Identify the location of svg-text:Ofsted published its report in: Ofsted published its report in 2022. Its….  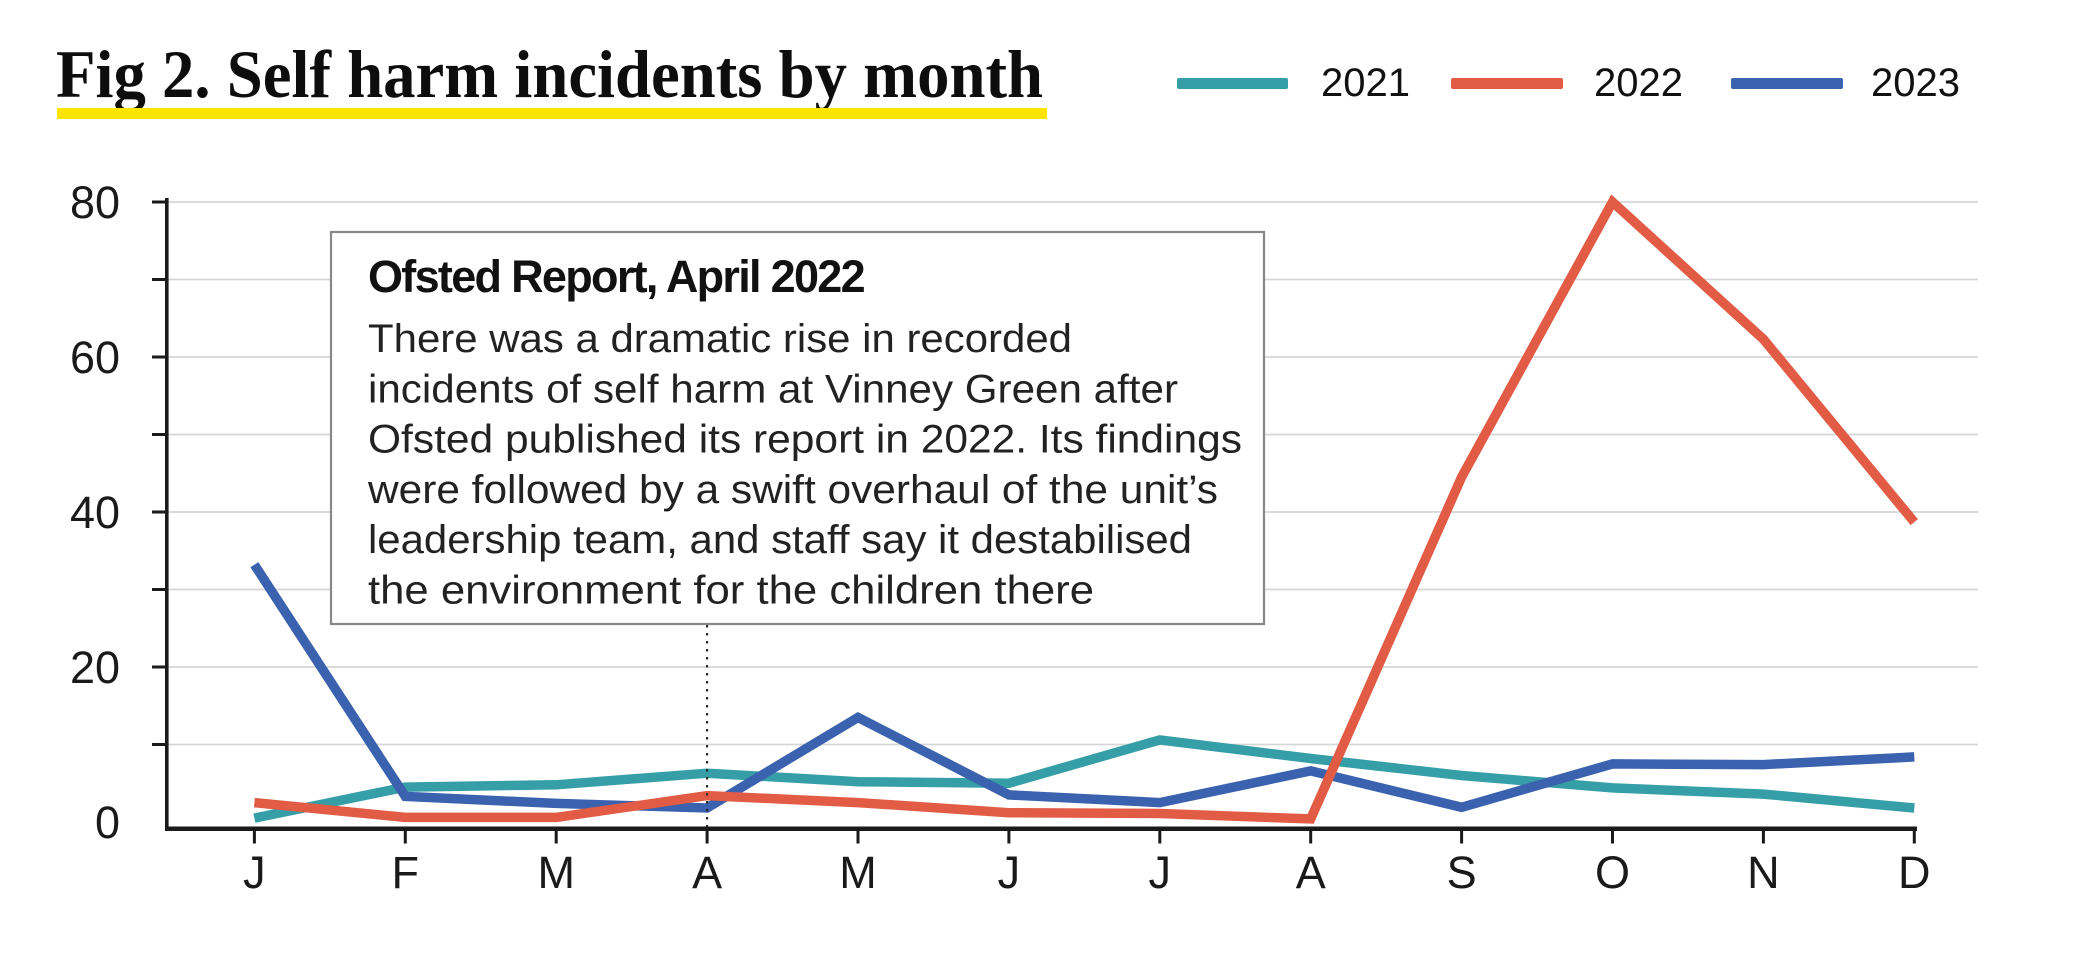
(805, 440).